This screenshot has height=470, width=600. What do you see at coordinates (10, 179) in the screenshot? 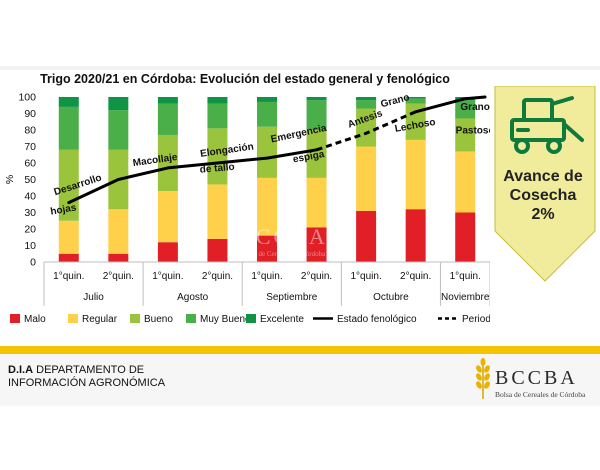
I see `y-axis-label: %` at bounding box center [10, 179].